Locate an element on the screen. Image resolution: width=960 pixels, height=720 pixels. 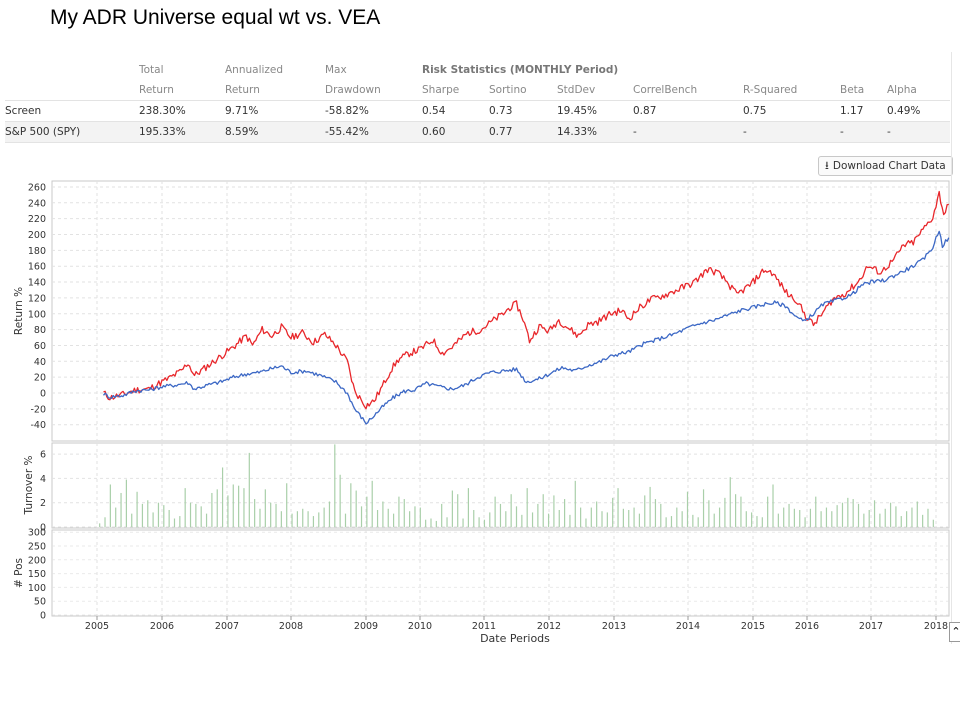
return-y-tick-label: 120 is located at coordinates (37, 298).